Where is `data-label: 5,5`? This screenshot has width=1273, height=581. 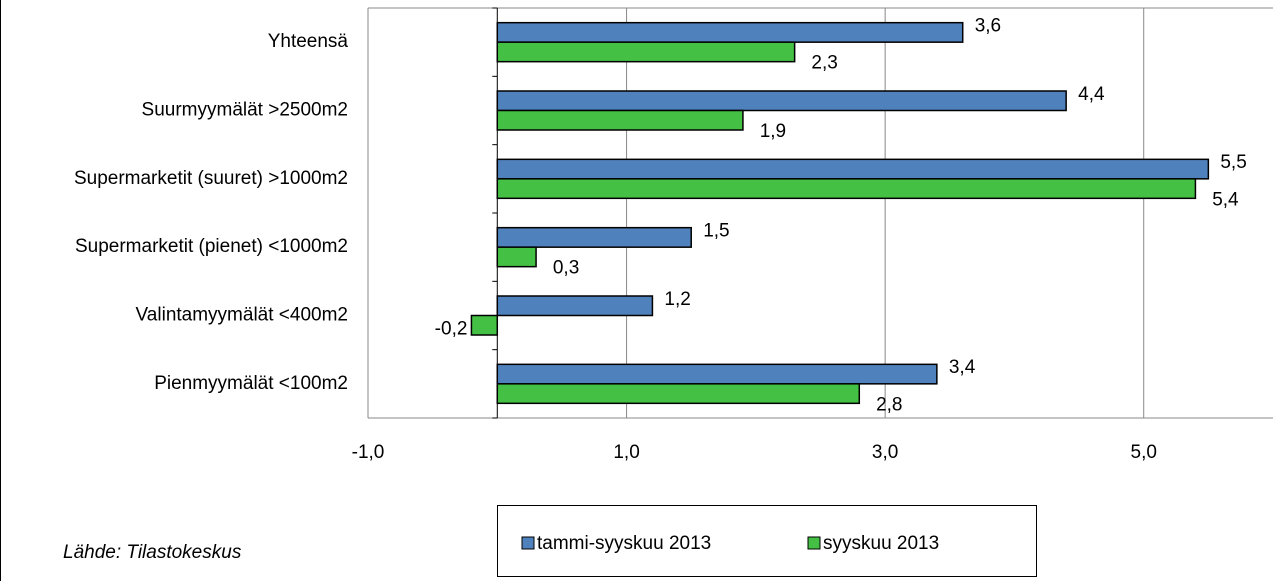
data-label: 5,5 is located at coordinates (1233, 162).